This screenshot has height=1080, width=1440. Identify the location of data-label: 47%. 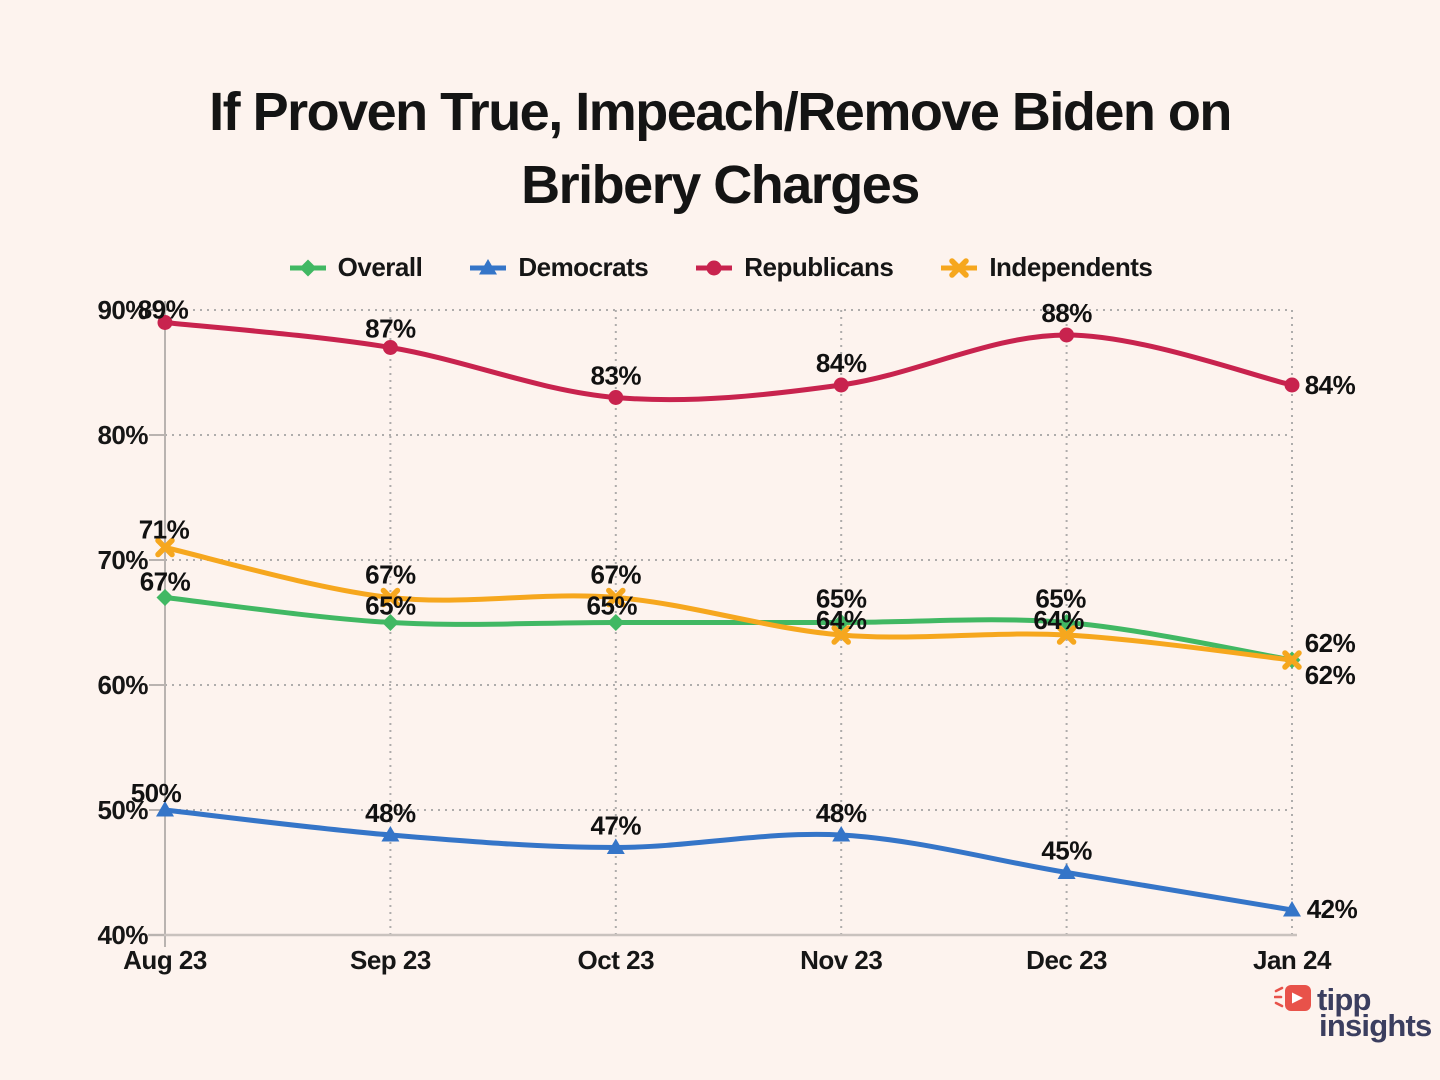
(616, 826).